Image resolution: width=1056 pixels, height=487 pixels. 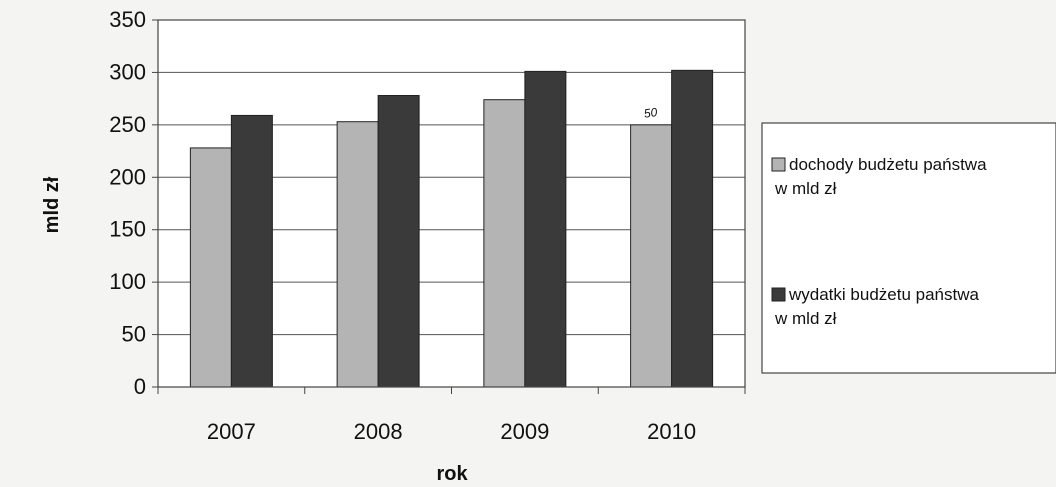 What do you see at coordinates (127, 229) in the screenshot?
I see `y-tick-label: 150` at bounding box center [127, 229].